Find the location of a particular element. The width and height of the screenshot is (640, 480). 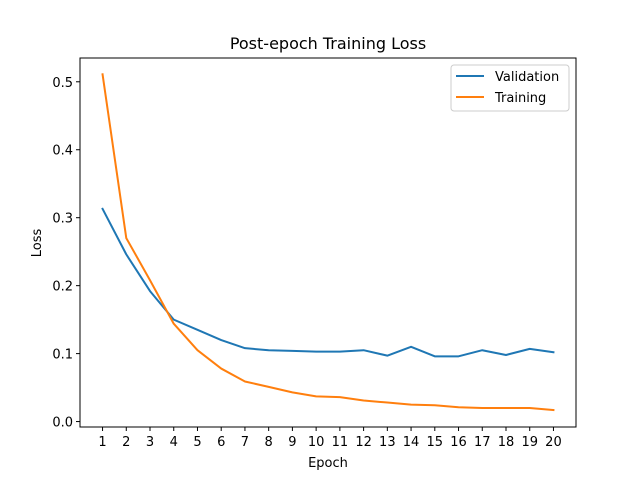

legend: Validation Training is located at coordinates (510, 88).